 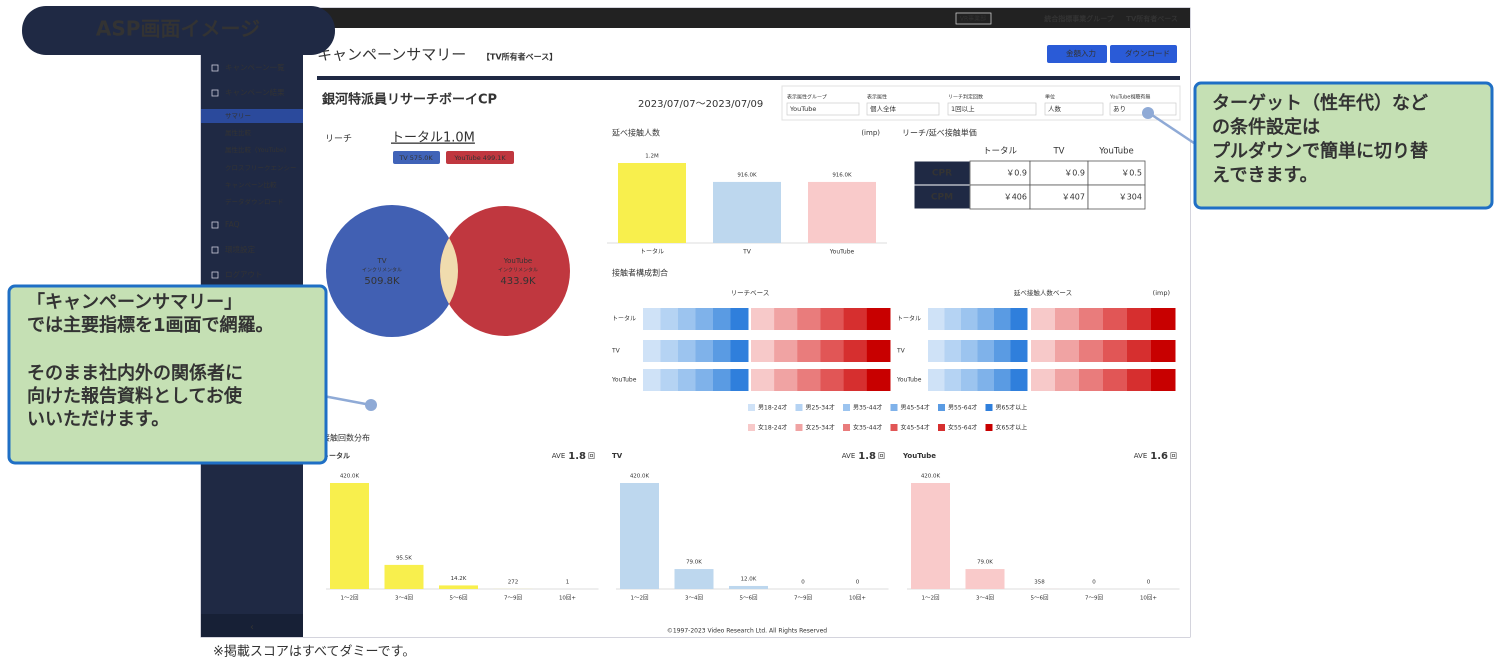 What do you see at coordinates (255, 92) in the screenshot?
I see `sidebar-item: キャンペーン結果` at bounding box center [255, 92].